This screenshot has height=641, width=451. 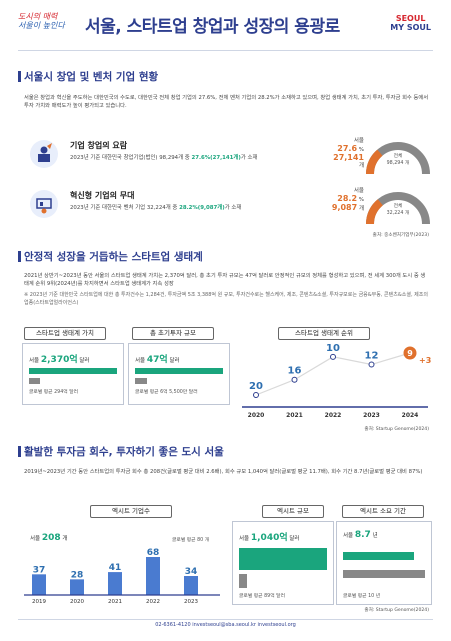 What do you see at coordinates (77, 602) in the screenshot?
I see `exit-year-label: 2020` at bounding box center [77, 602].